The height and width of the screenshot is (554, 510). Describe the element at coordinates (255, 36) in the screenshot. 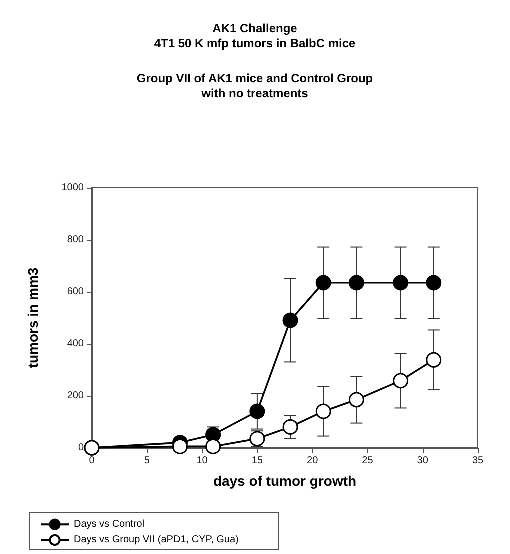

I see `chart-title: AK1 Challenge 4T1 50 K mfp tumors in BalbC mice` at that location.